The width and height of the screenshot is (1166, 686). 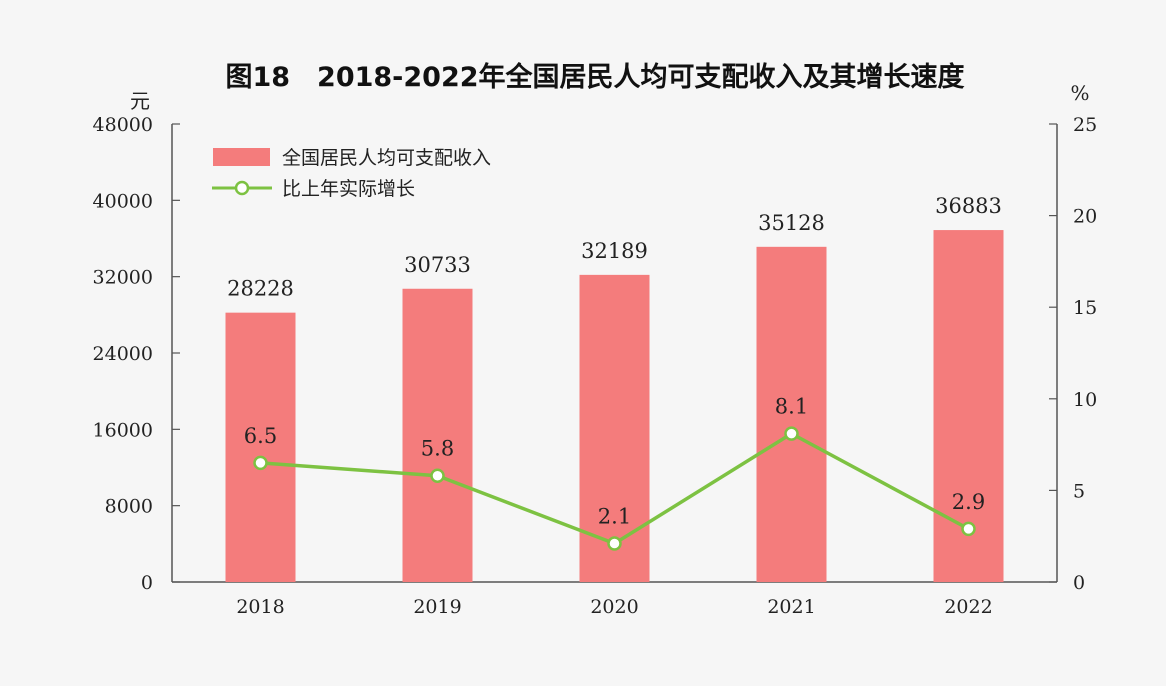 I want to click on right-tick-label: 0, so click(x=1079, y=583).